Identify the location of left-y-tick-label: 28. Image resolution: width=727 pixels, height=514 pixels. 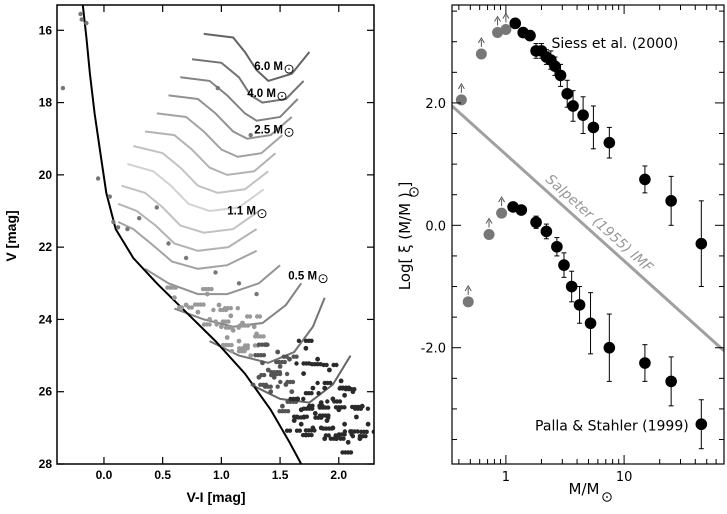
(46, 464).